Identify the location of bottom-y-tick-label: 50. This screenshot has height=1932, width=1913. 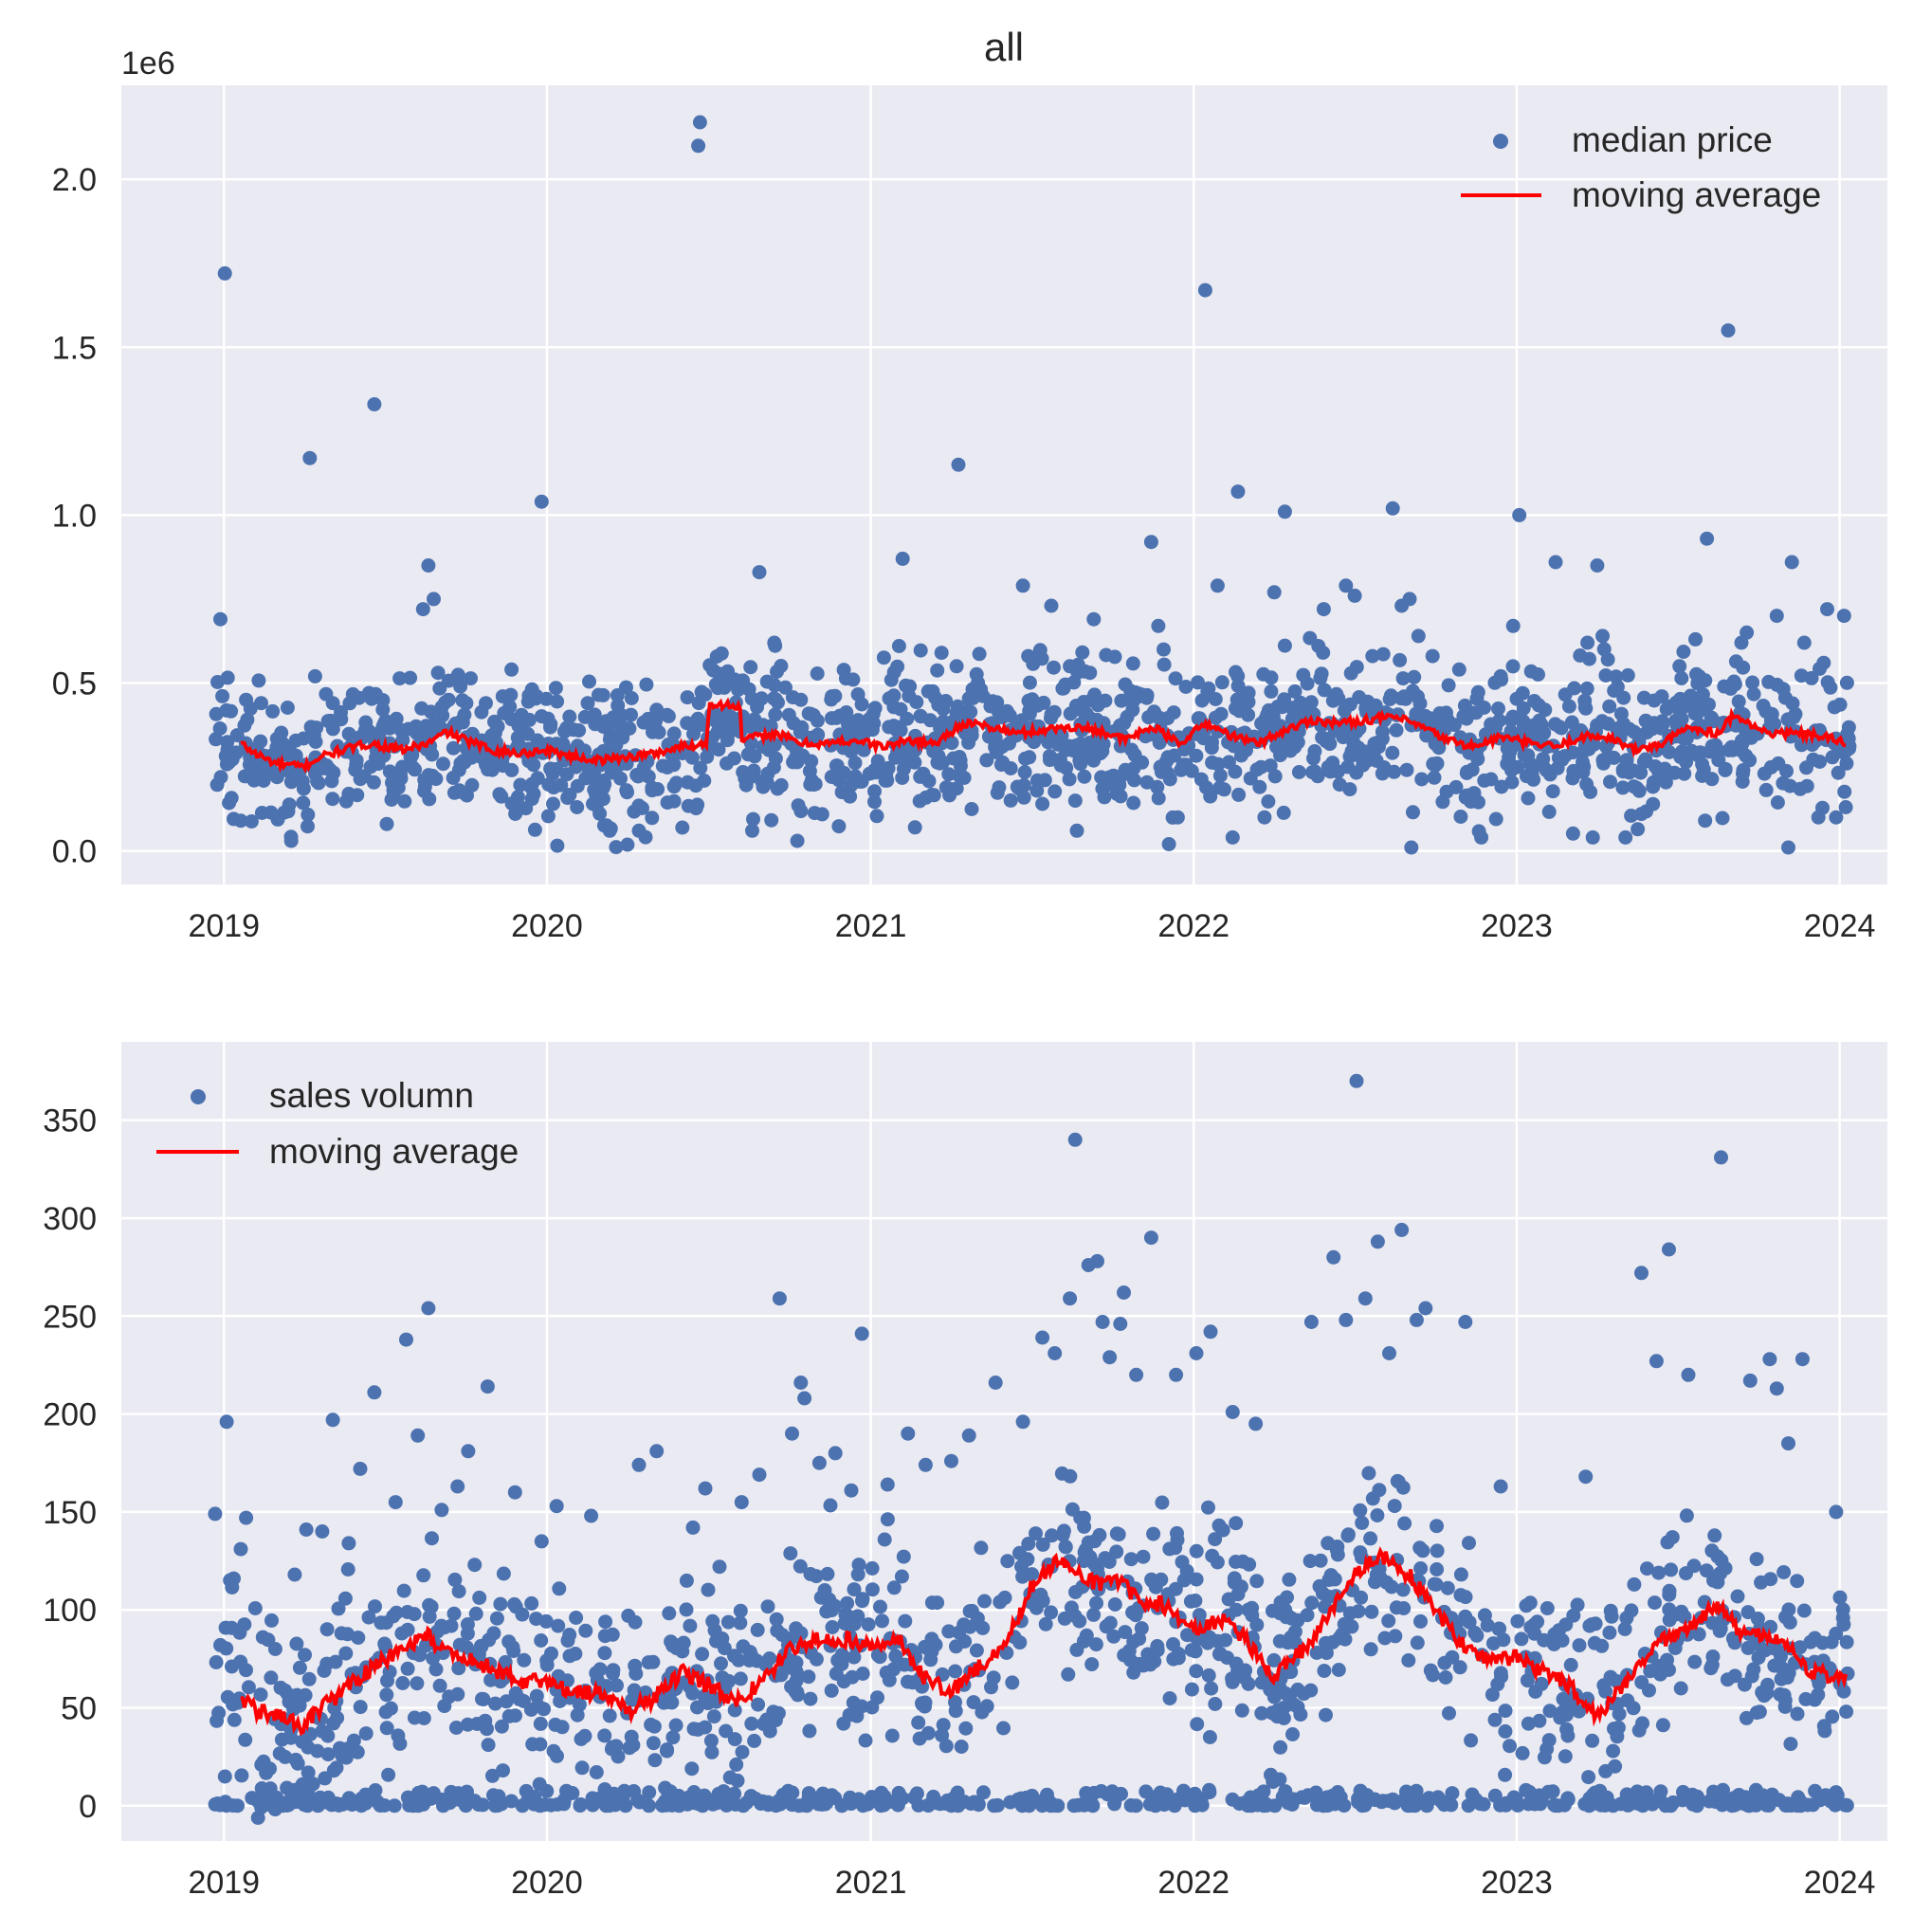
(79, 1709).